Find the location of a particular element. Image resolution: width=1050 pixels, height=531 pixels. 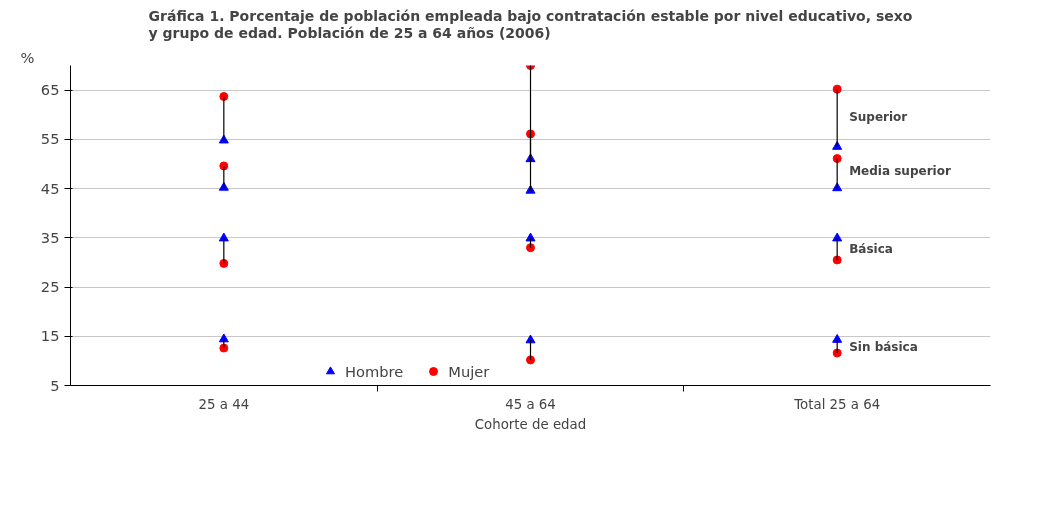

y-axis-title: % is located at coordinates (27, 57).